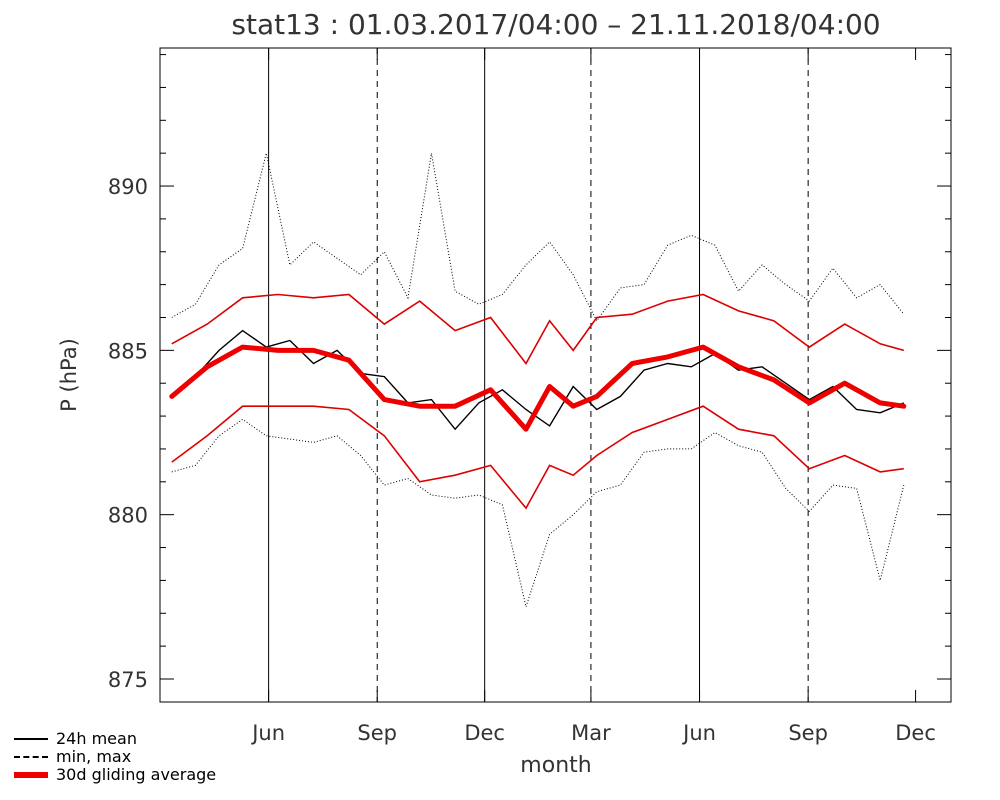 Image resolution: width=1000 pixels, height=800 pixels. Describe the element at coordinates (69, 375) in the screenshot. I see `y-axis-label: P (hPa)` at that location.